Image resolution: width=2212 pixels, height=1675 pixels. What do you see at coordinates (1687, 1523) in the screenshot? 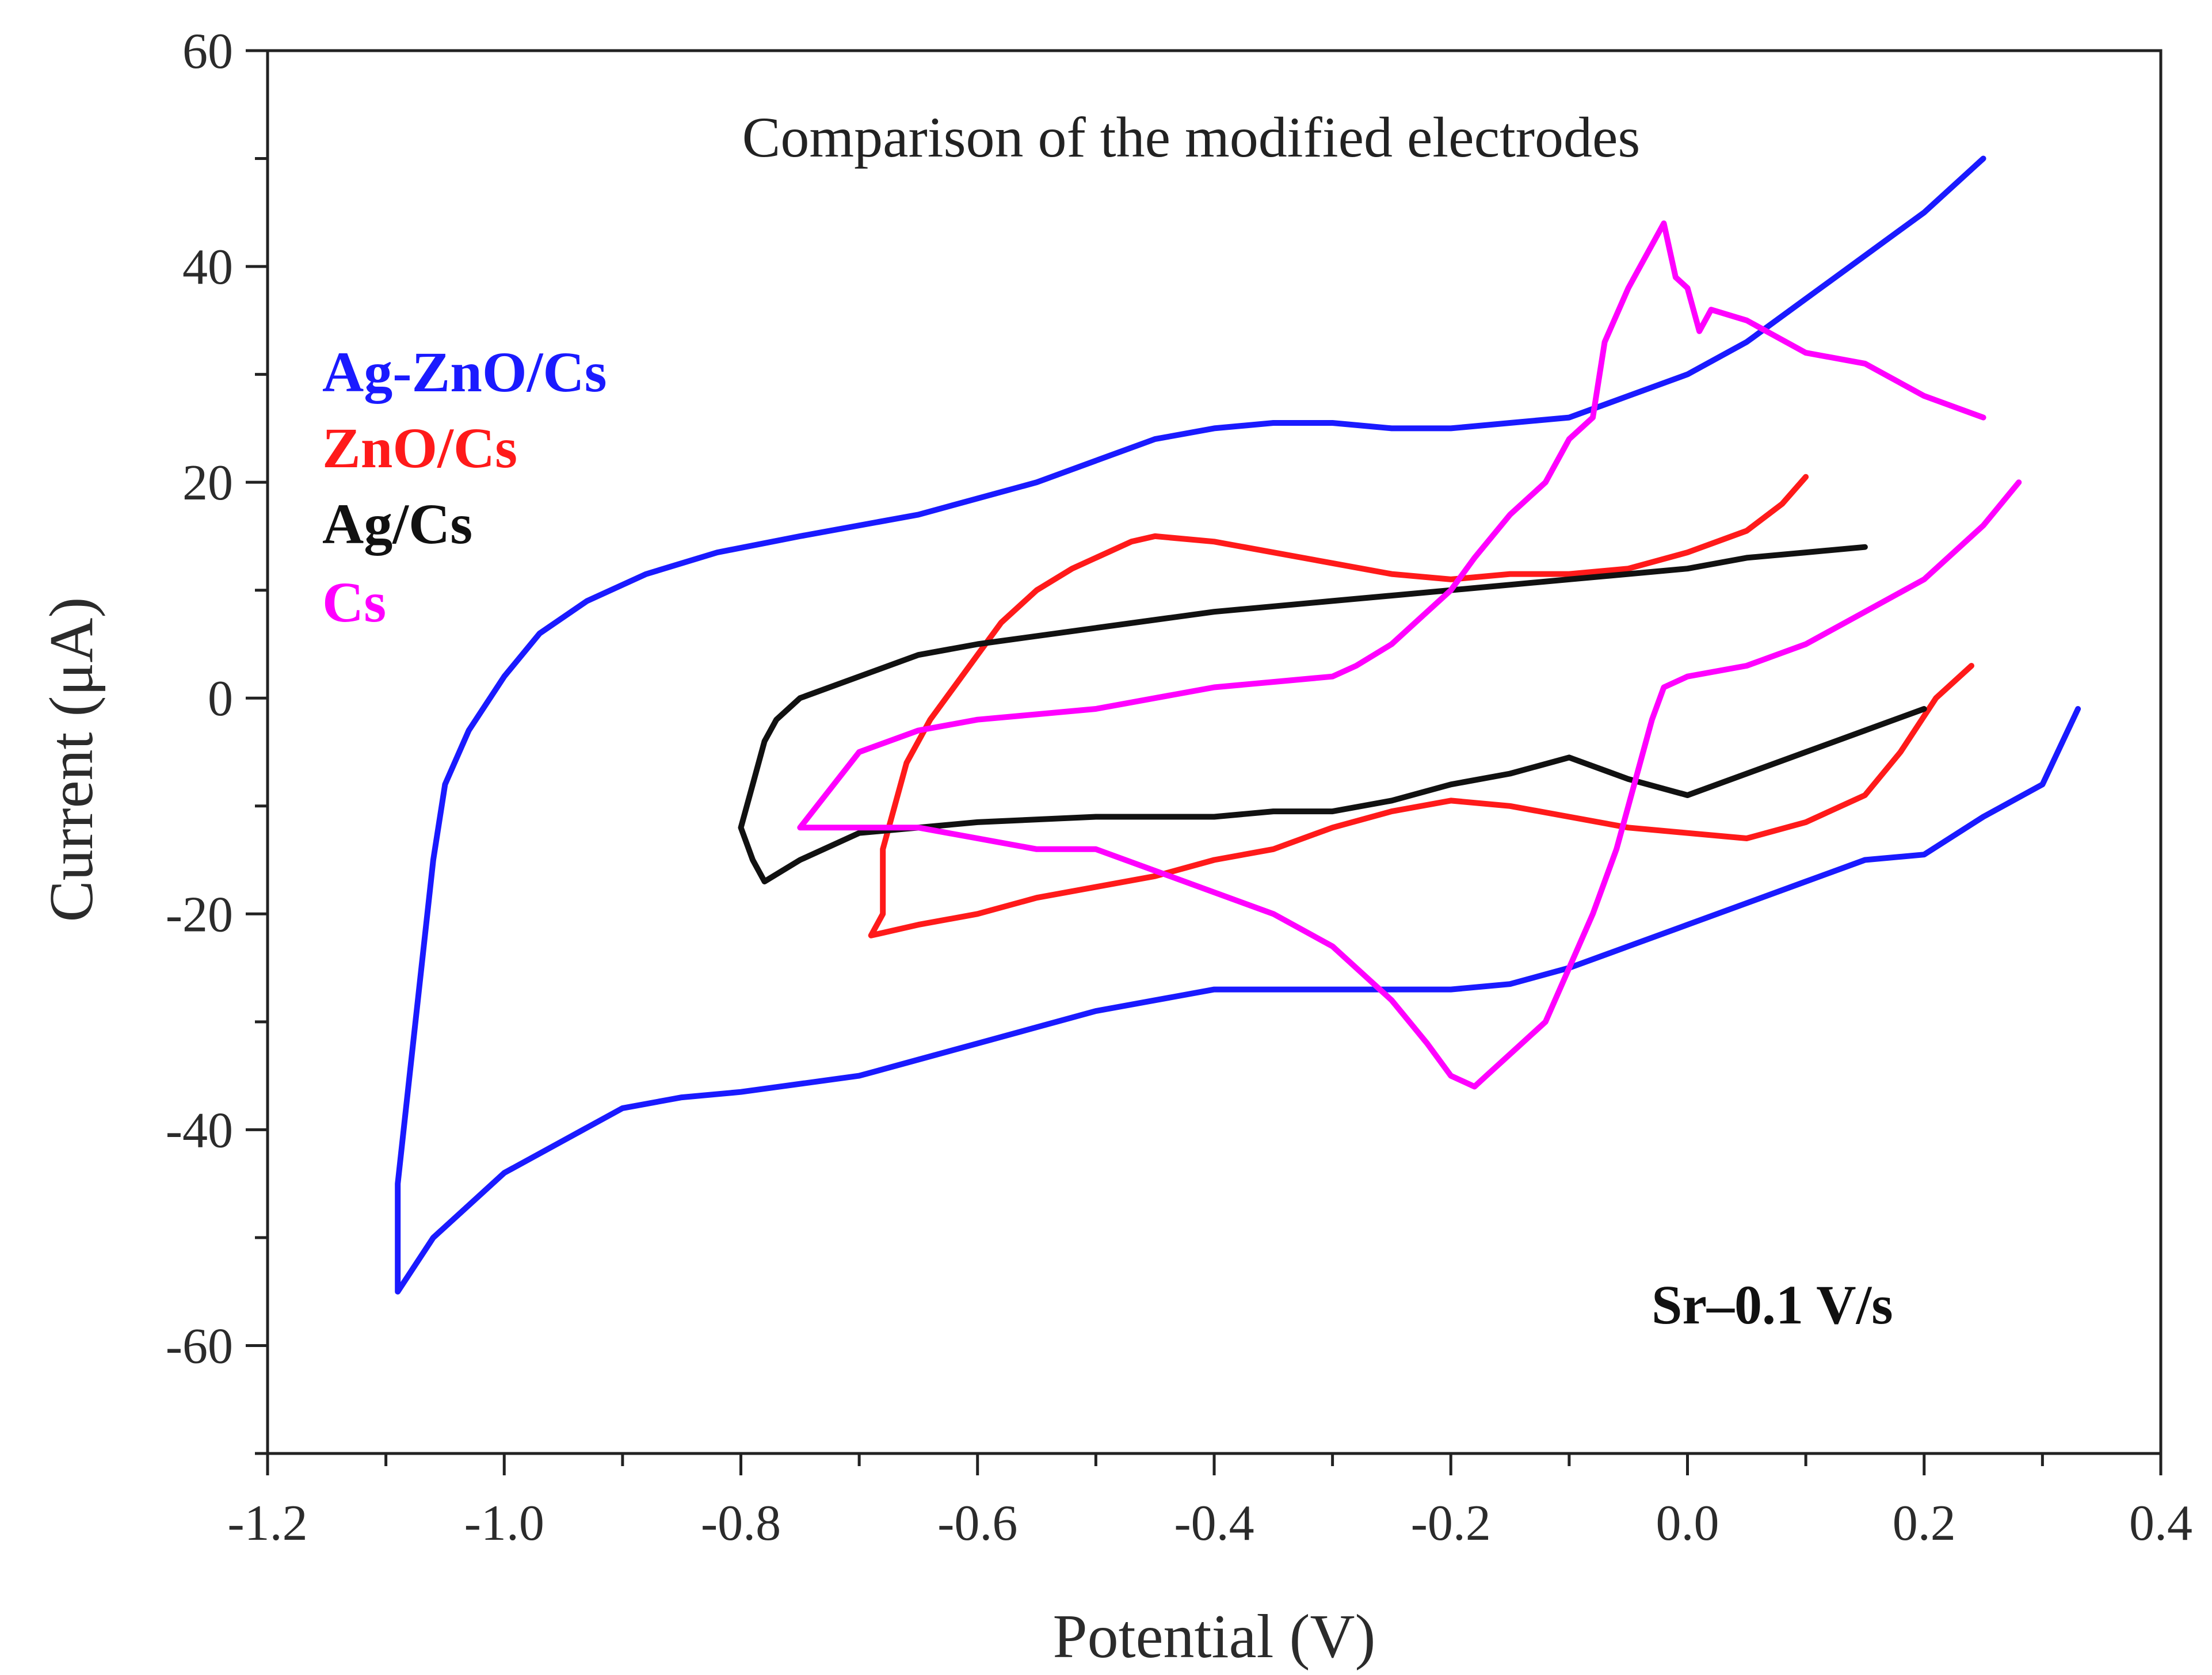
I see `x-tick-label: 0.0` at bounding box center [1687, 1523].